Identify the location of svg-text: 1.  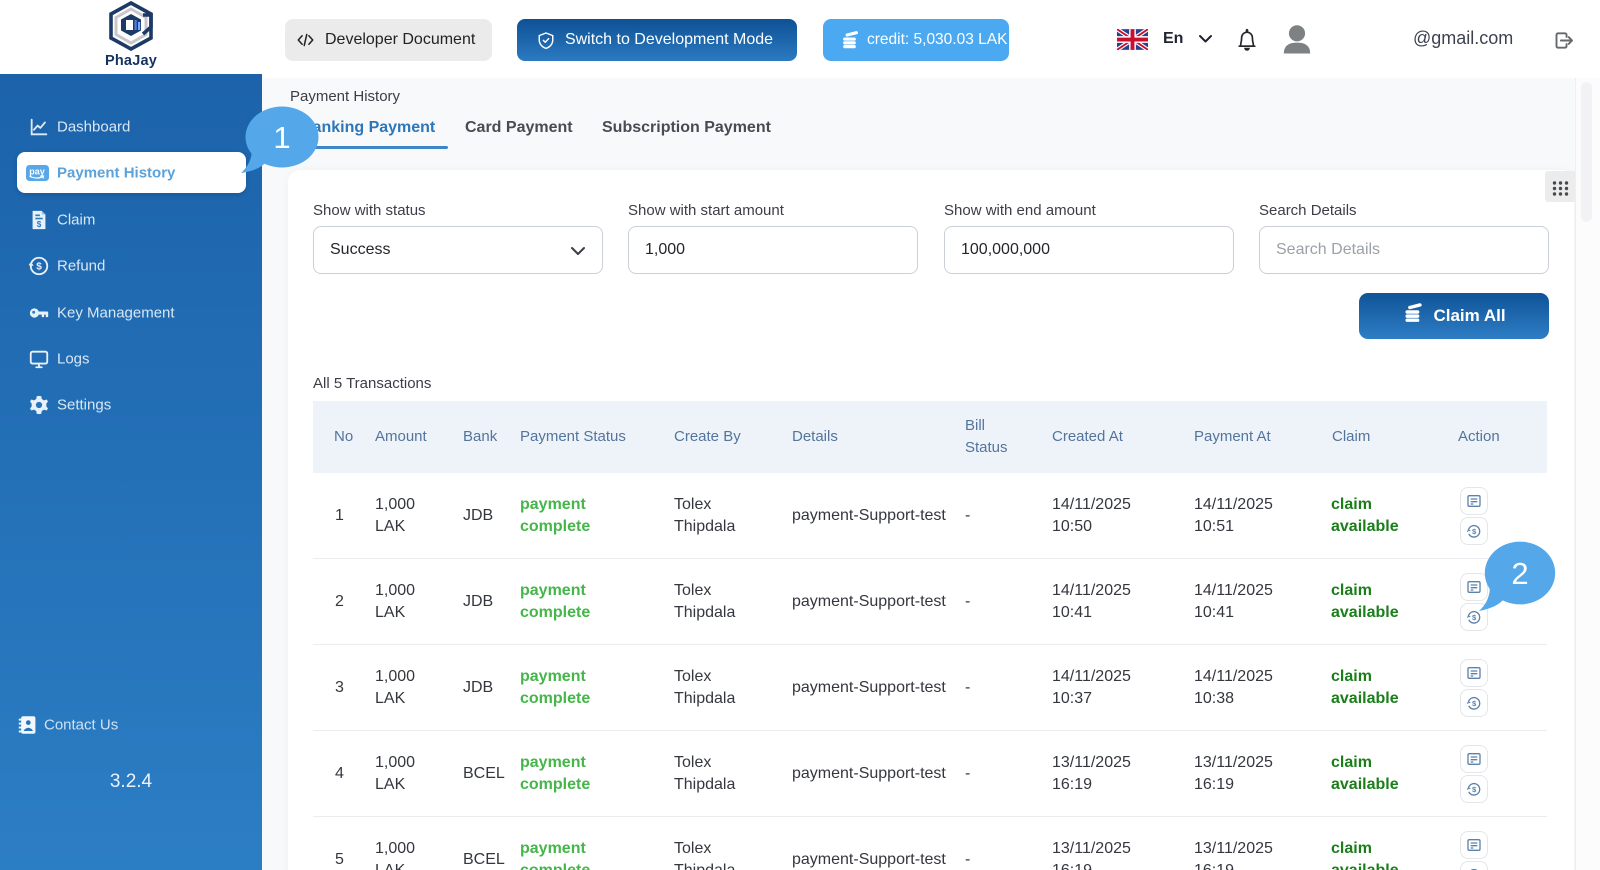
(281, 137).